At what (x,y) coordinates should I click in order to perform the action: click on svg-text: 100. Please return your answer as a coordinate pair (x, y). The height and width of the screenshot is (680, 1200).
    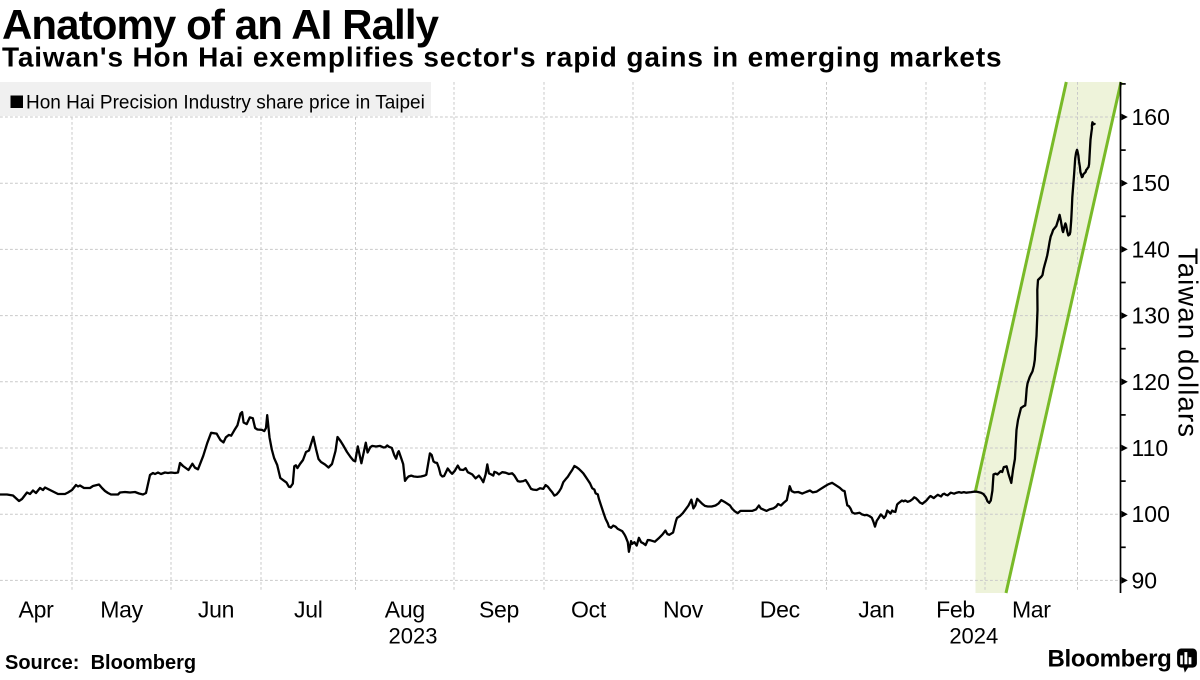
    Looking at the image, I should click on (1151, 514).